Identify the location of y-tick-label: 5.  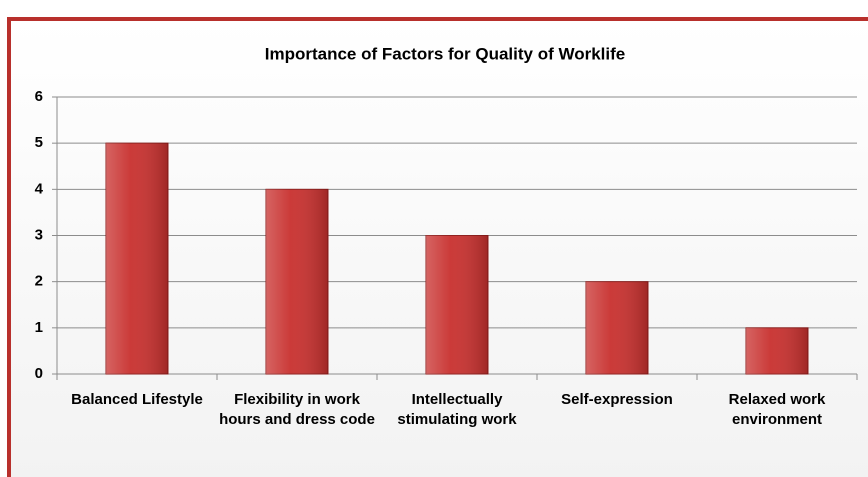
(39, 142).